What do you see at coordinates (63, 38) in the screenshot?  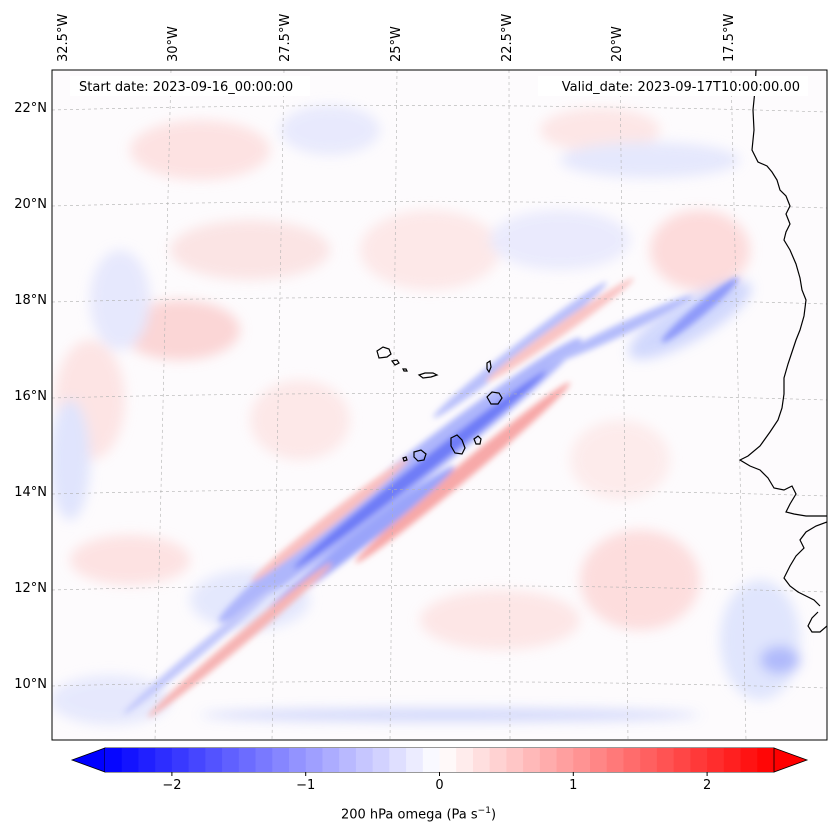 I see `lon-label-32-5w: 32.5°W` at bounding box center [63, 38].